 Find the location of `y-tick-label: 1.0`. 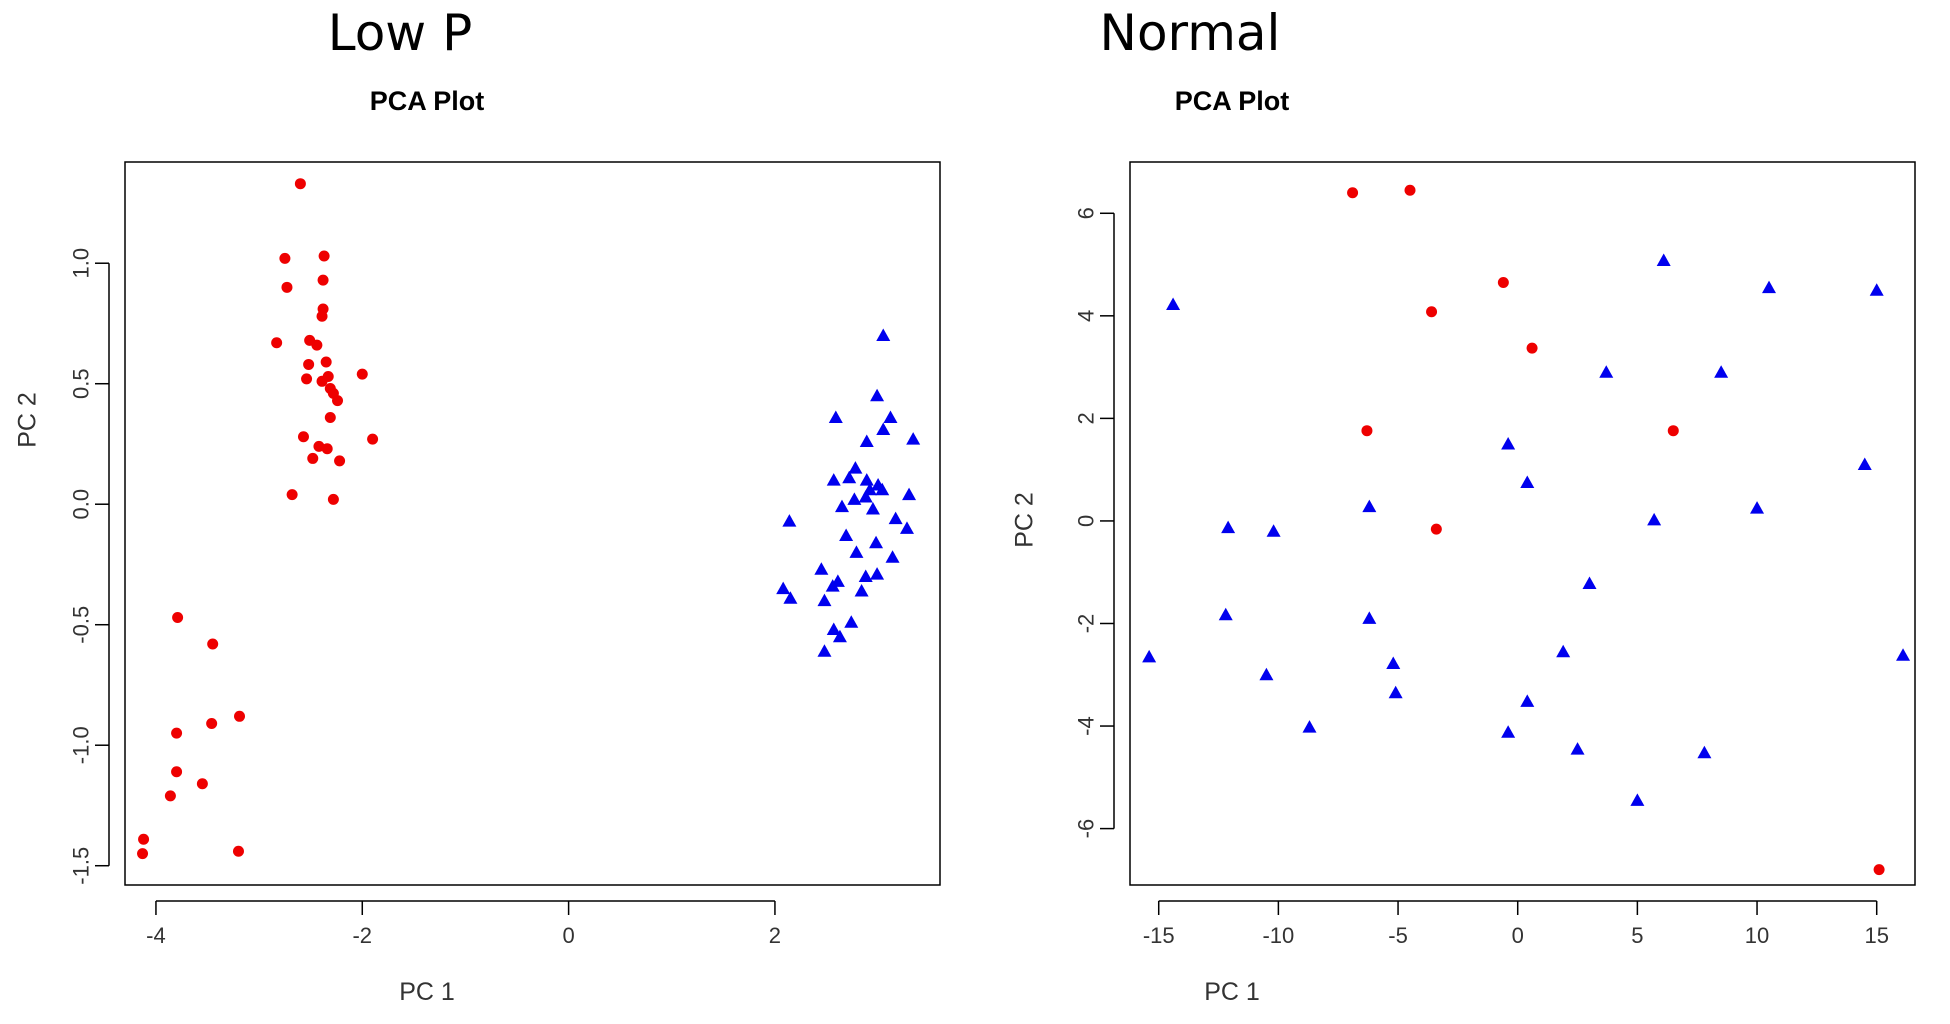

y-tick-label: 1.0 is located at coordinates (81, 263).